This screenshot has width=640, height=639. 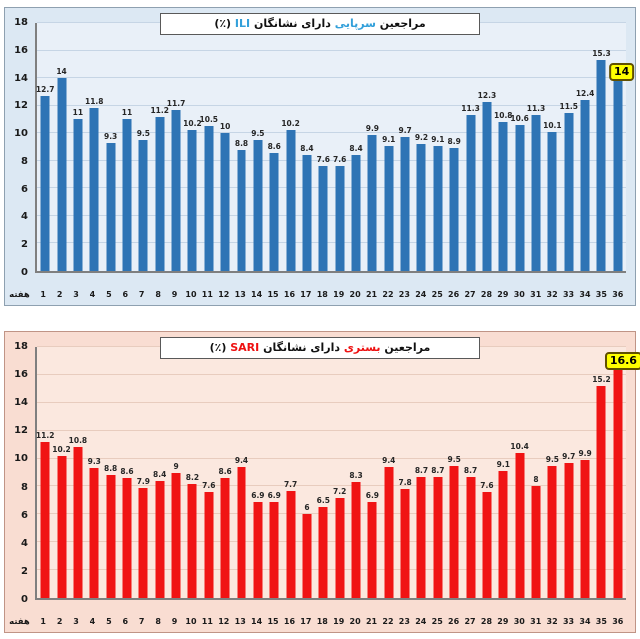 I want to click on bar-value-label: 11.8, so click(x=94, y=102).